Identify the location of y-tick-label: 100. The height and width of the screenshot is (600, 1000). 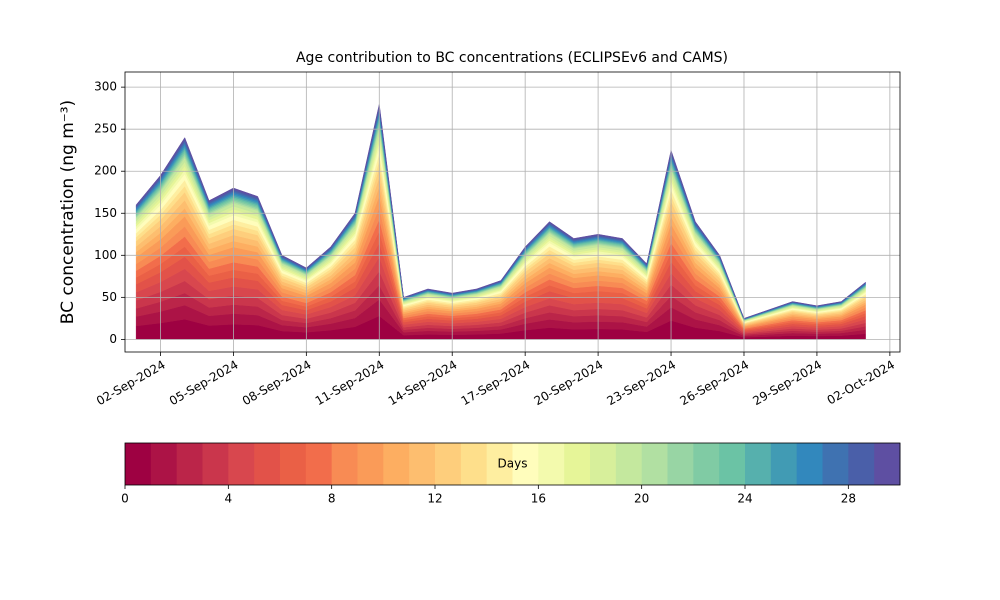
(105, 255).